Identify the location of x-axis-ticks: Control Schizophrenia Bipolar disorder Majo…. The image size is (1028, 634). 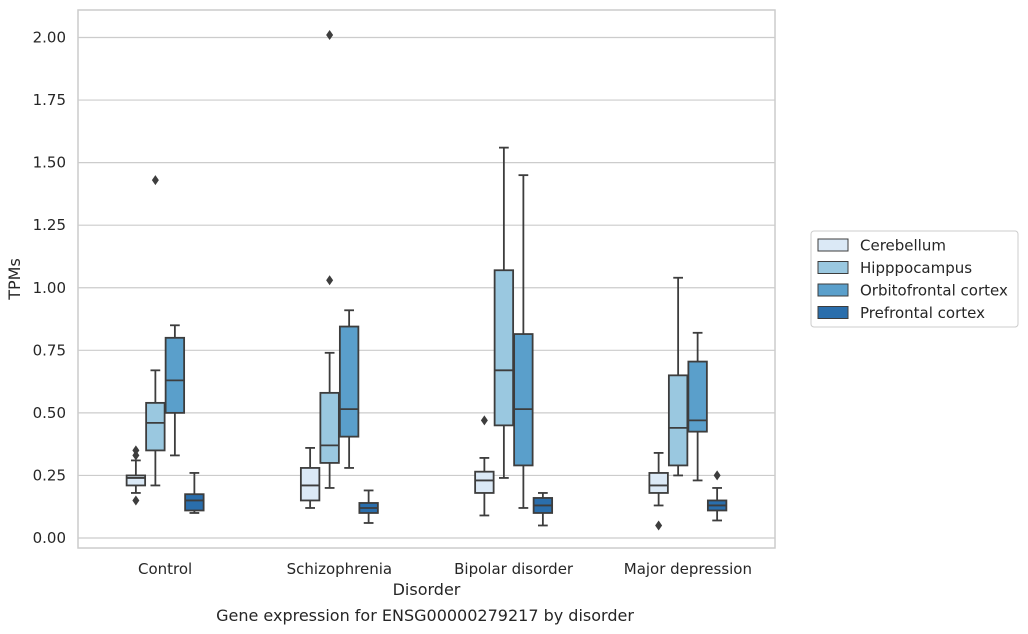
(445, 569).